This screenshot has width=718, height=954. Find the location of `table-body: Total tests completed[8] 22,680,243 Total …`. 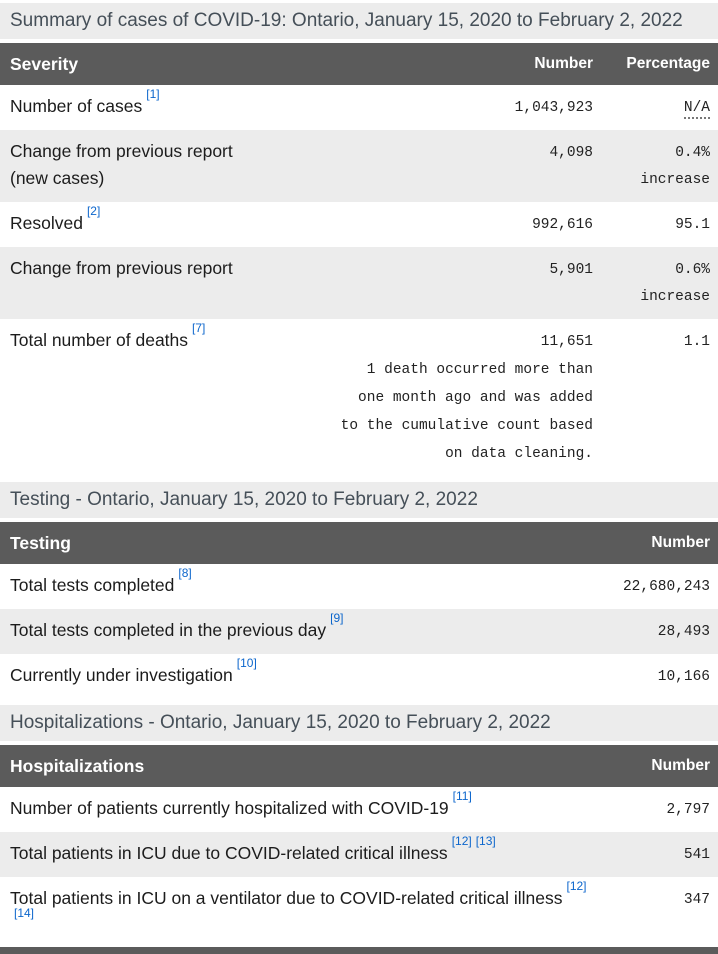

table-body: Total tests completed[8] 22,680,243 Total … is located at coordinates (359, 631).